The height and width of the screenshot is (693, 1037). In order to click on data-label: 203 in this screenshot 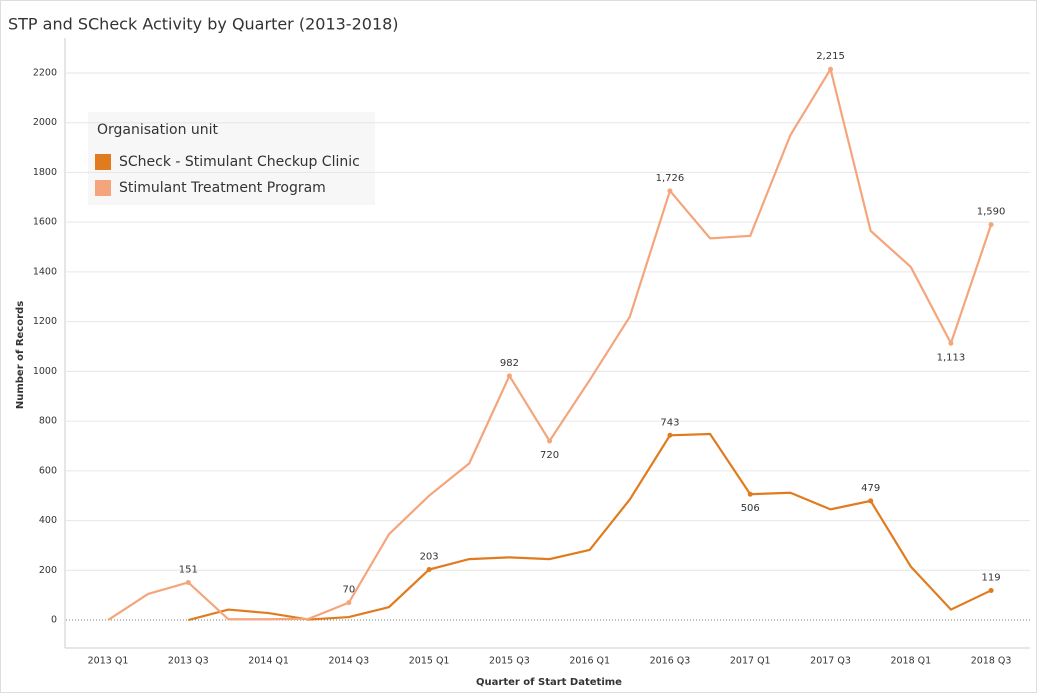, I will do `click(429, 557)`.